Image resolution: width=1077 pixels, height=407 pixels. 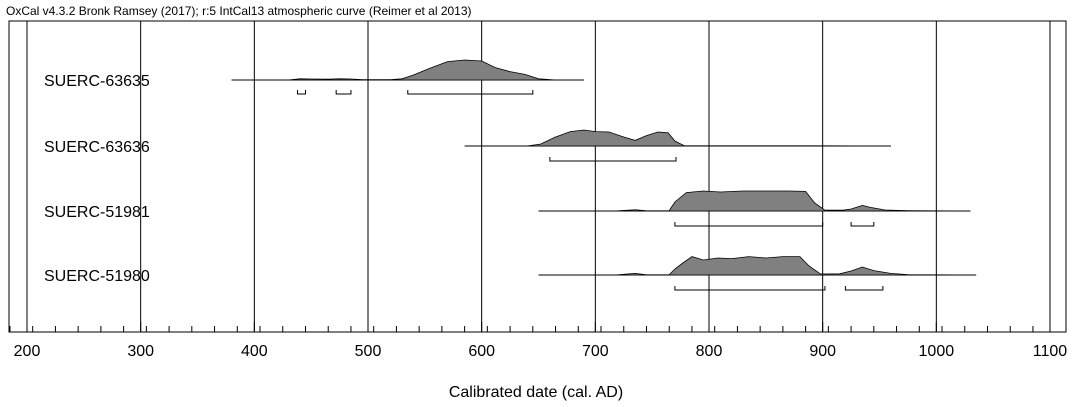 What do you see at coordinates (27, 351) in the screenshot?
I see `tick-label-200: 200` at bounding box center [27, 351].